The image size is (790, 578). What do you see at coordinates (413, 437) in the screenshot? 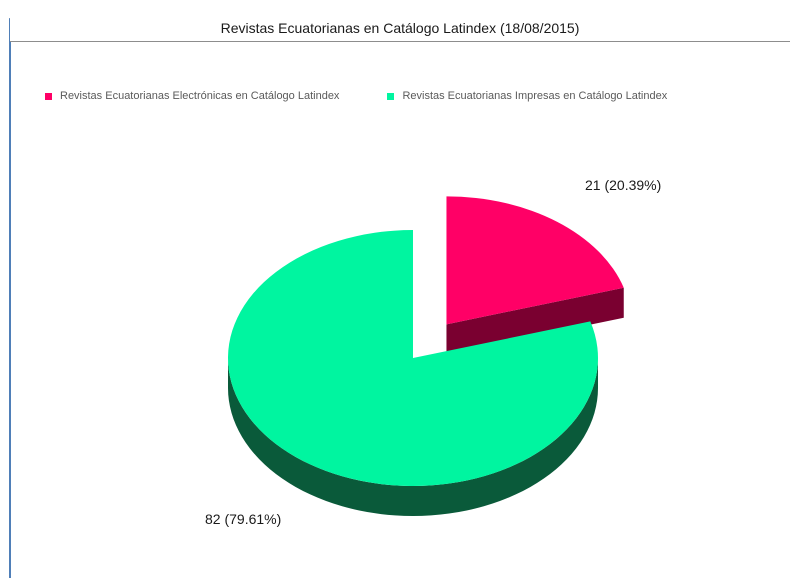
I see `pie-side-impresas` at bounding box center [413, 437].